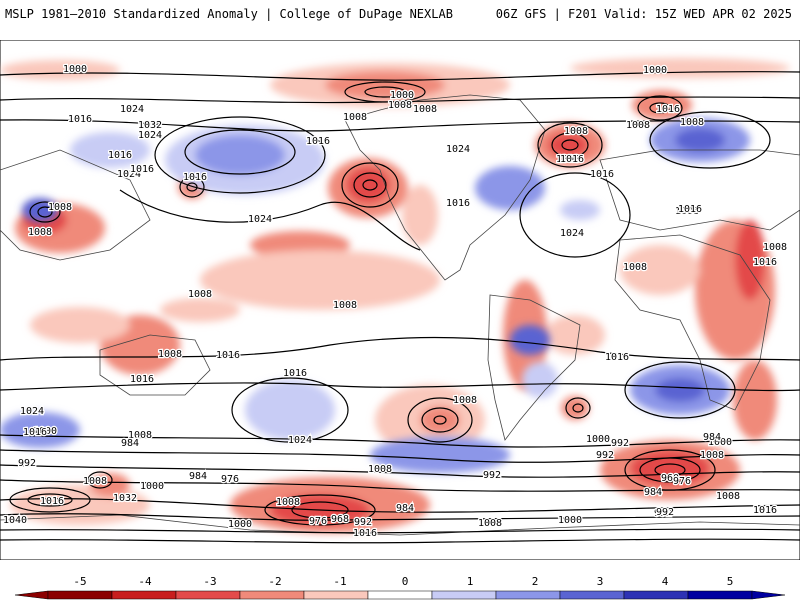 The image size is (800, 600). What do you see at coordinates (339, 581) in the screenshot?
I see `colorbar-tick-label: -1` at bounding box center [339, 581].